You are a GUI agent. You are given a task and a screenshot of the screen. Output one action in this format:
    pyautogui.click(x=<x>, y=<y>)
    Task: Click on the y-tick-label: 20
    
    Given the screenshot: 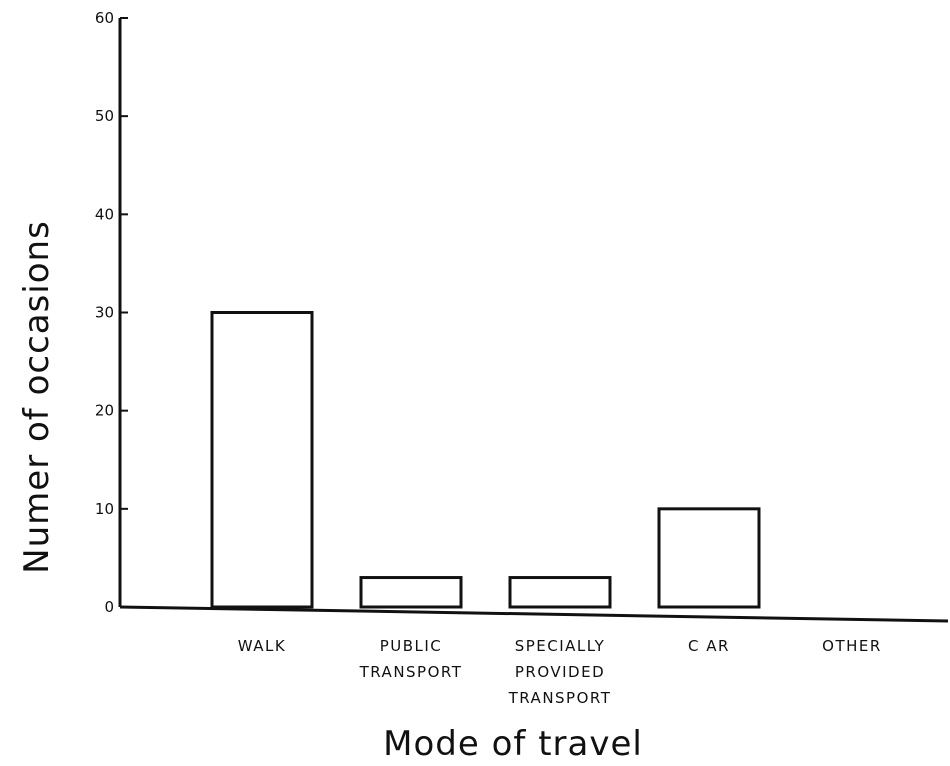 What is the action you would take?
    pyautogui.click(x=104, y=411)
    